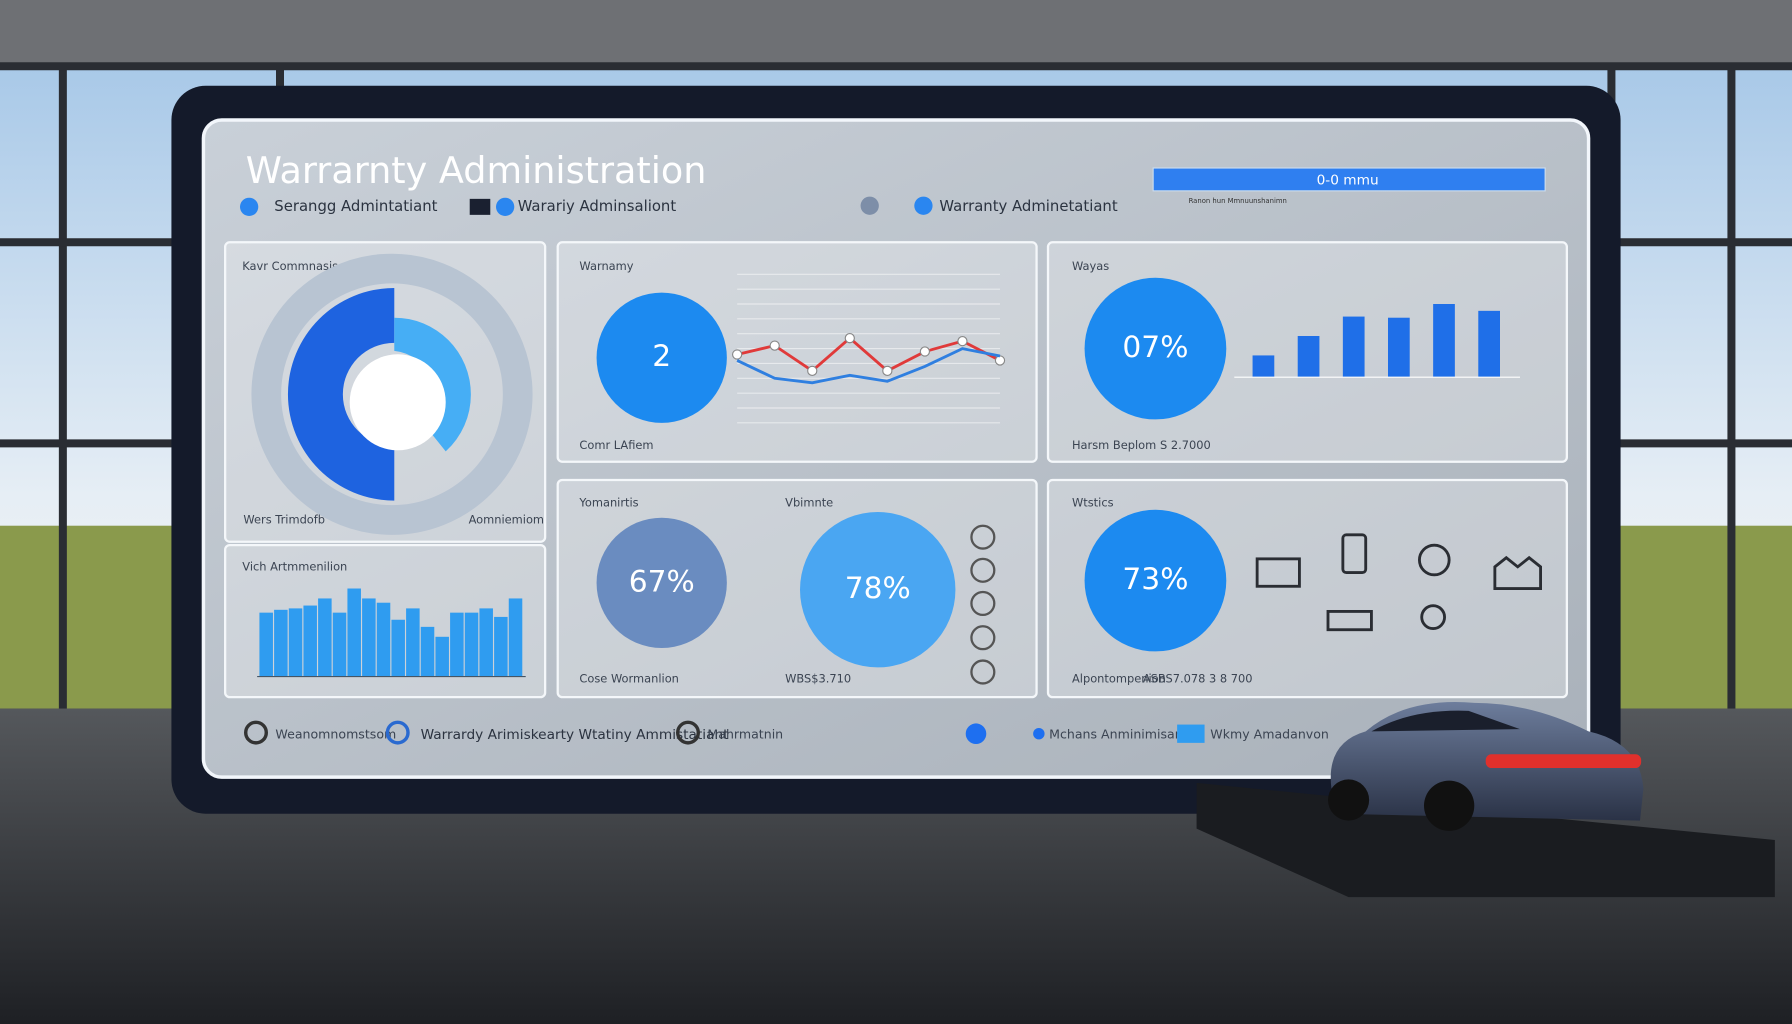  I want to click on progress-caption: Ranon hun Mmnuunshanimn, so click(1238, 201).